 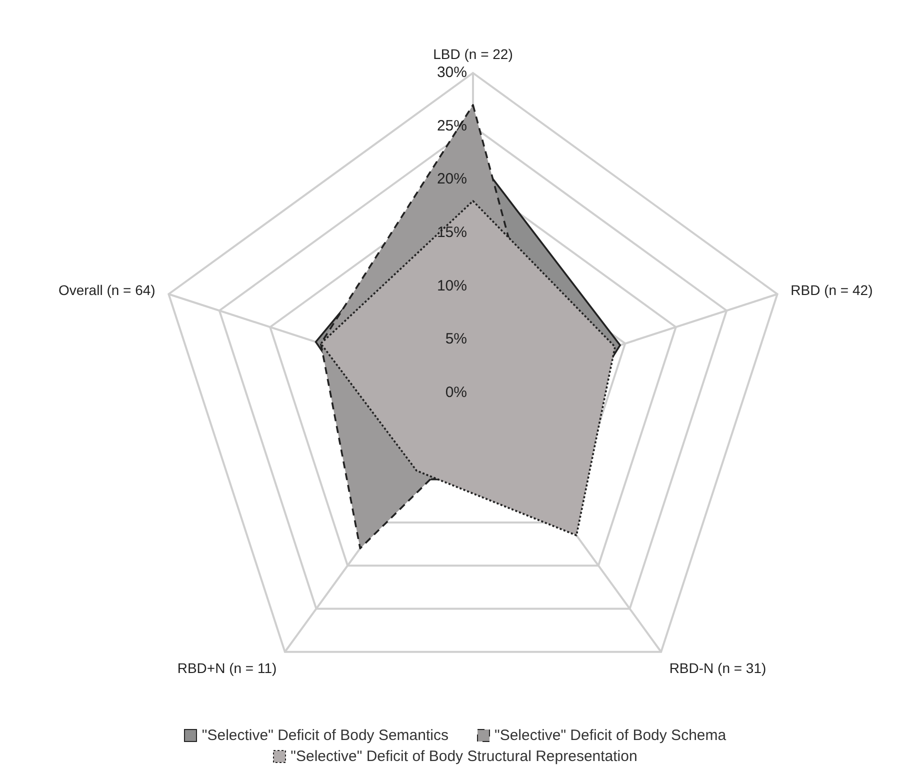 What do you see at coordinates (464, 756) in the screenshot?
I see `legend-label: "Selective" Deficit of Body Structural Representation` at bounding box center [464, 756].